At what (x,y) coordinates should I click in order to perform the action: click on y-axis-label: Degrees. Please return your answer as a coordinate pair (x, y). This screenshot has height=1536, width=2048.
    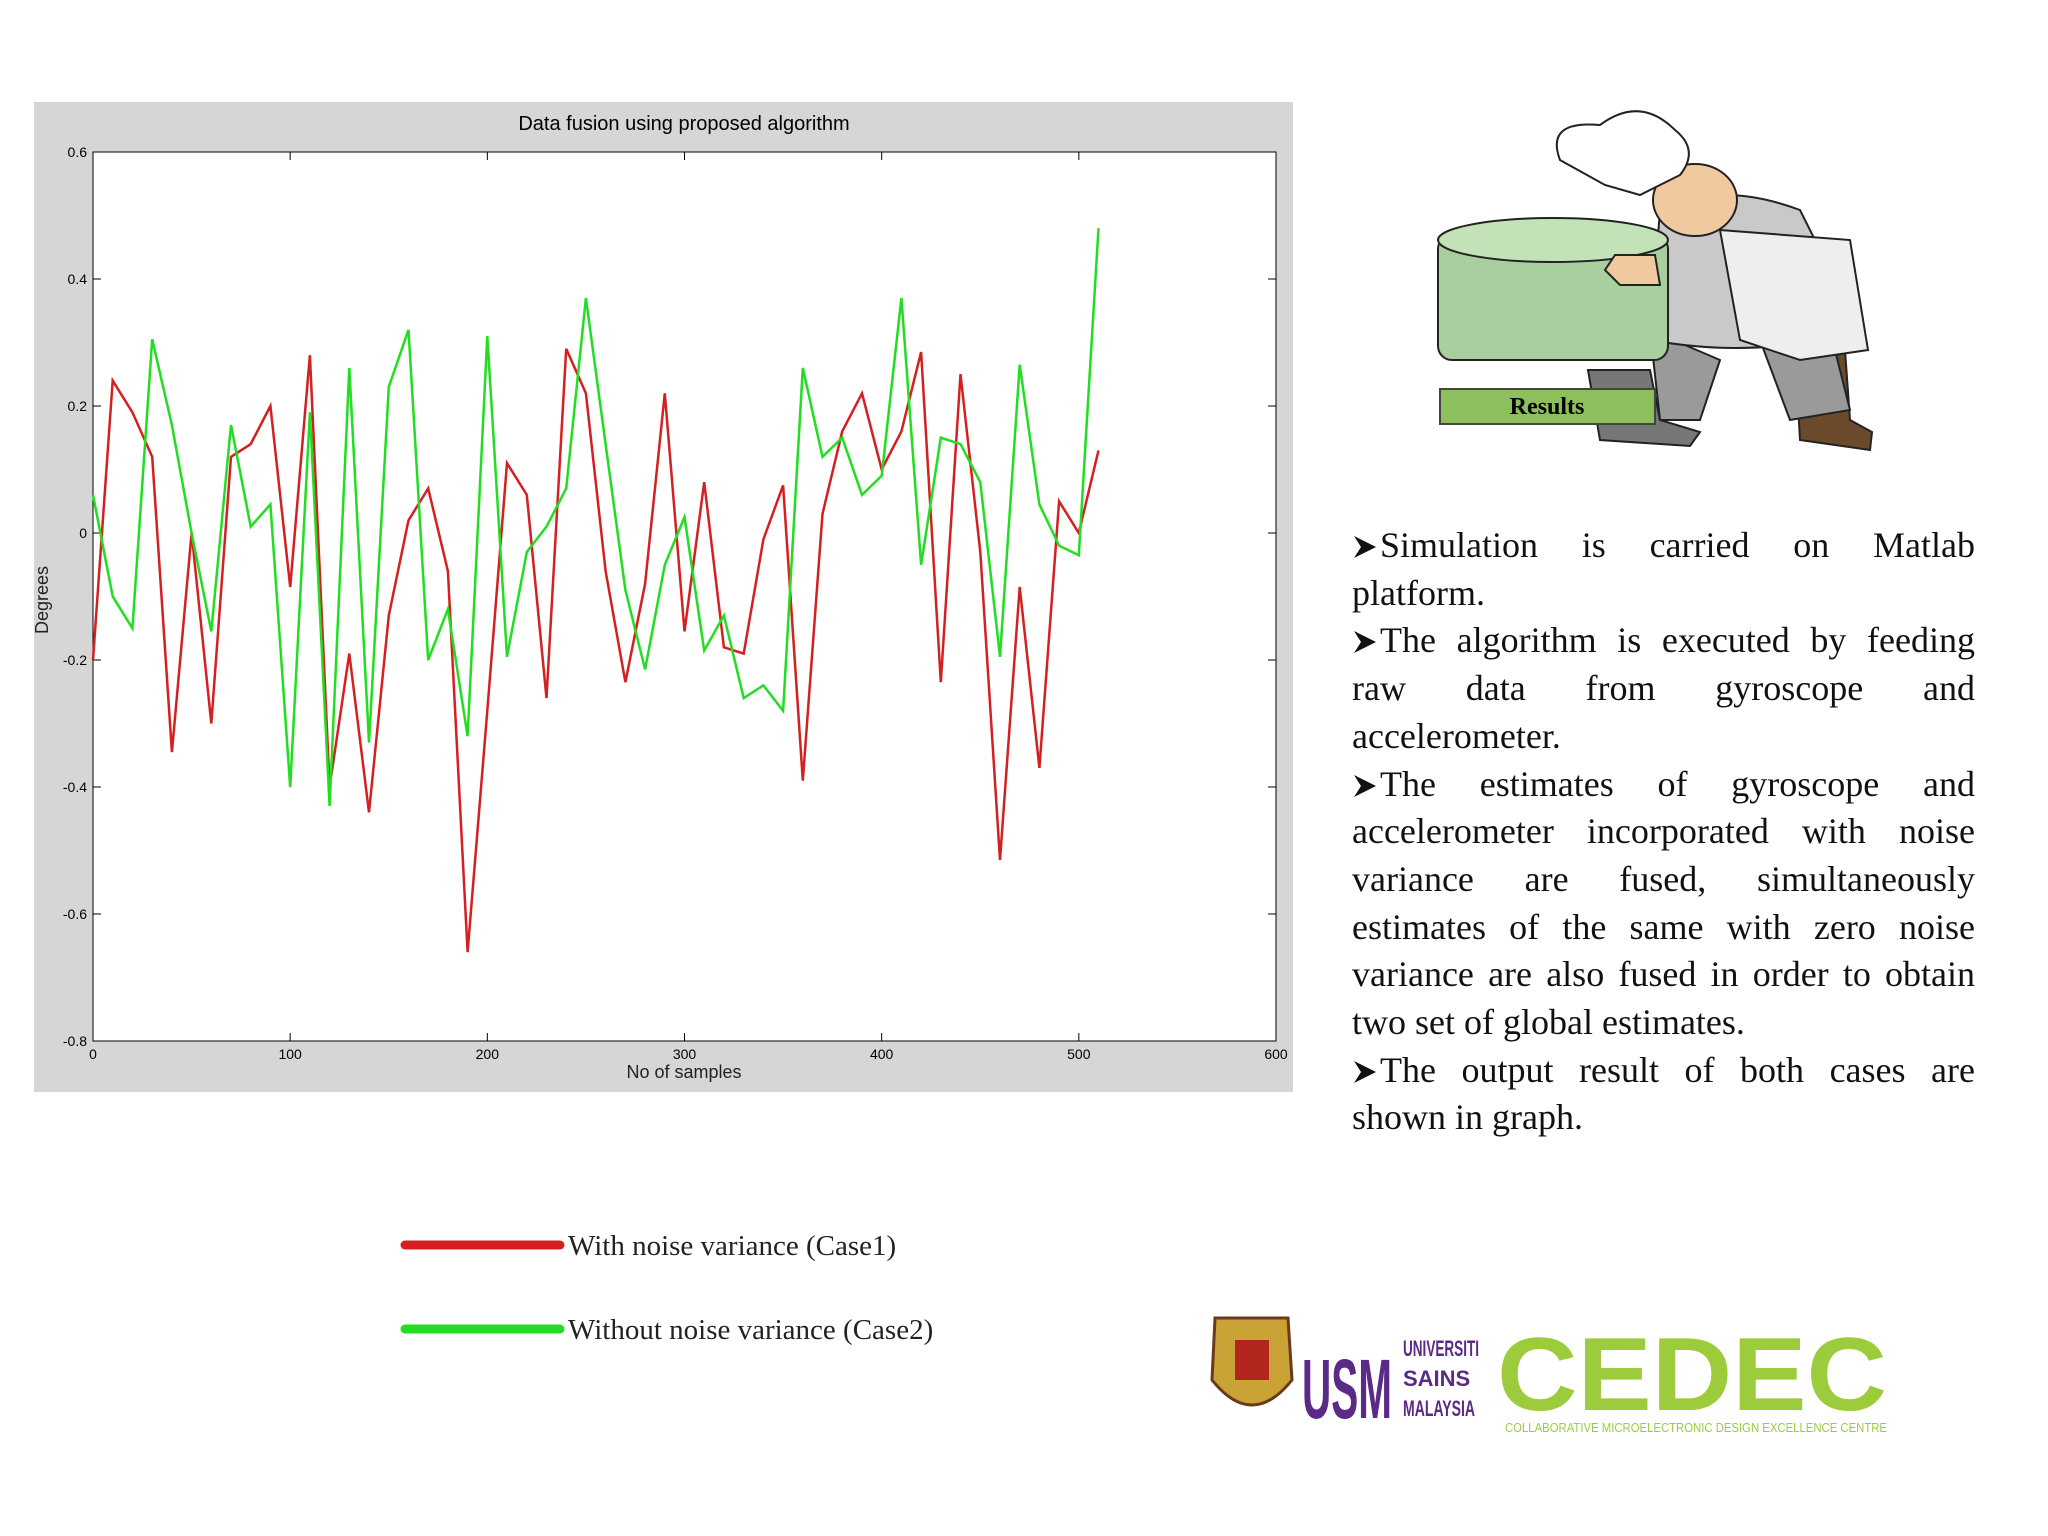
    Looking at the image, I should click on (42, 600).